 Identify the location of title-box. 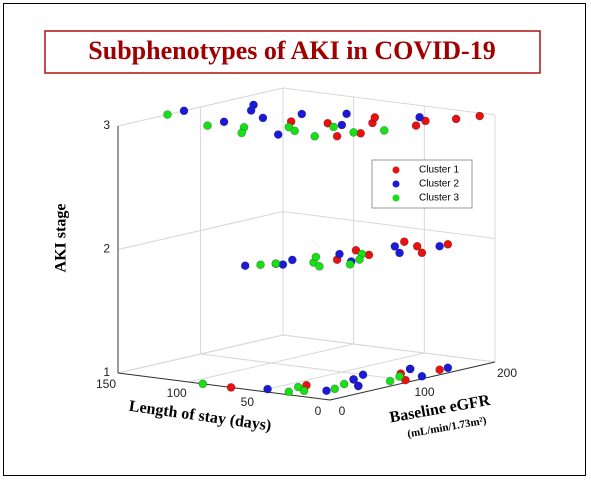
(292, 52).